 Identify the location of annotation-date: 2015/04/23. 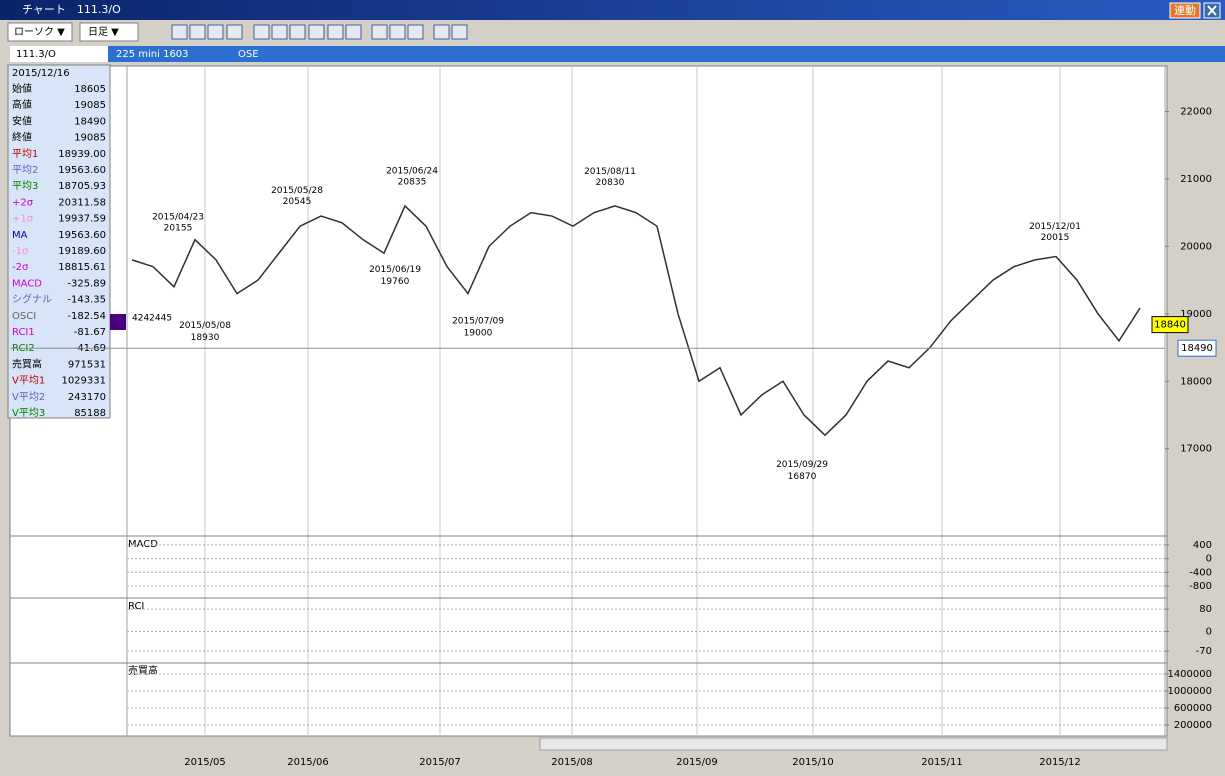
(178, 217).